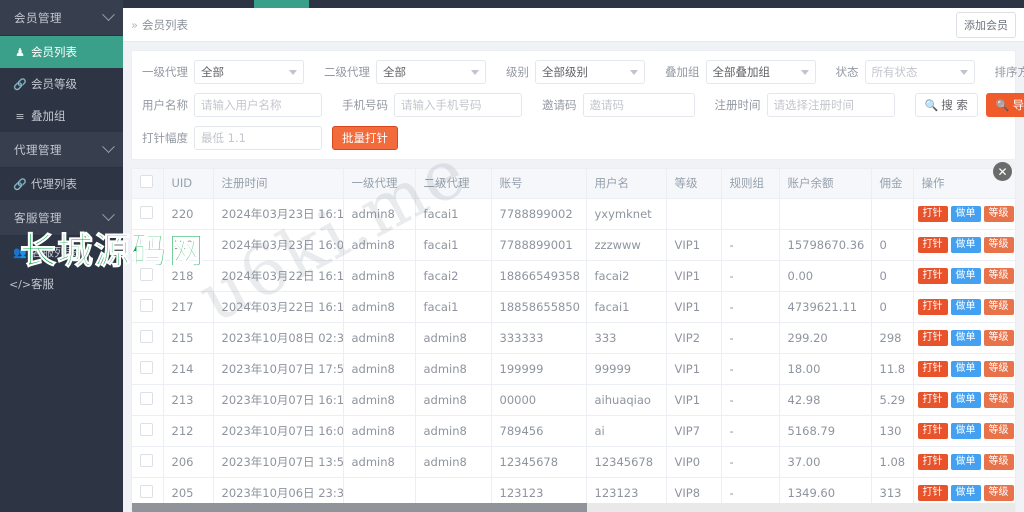 The height and width of the screenshot is (512, 1024). I want to click on users-icon: 👥, so click(20, 252).